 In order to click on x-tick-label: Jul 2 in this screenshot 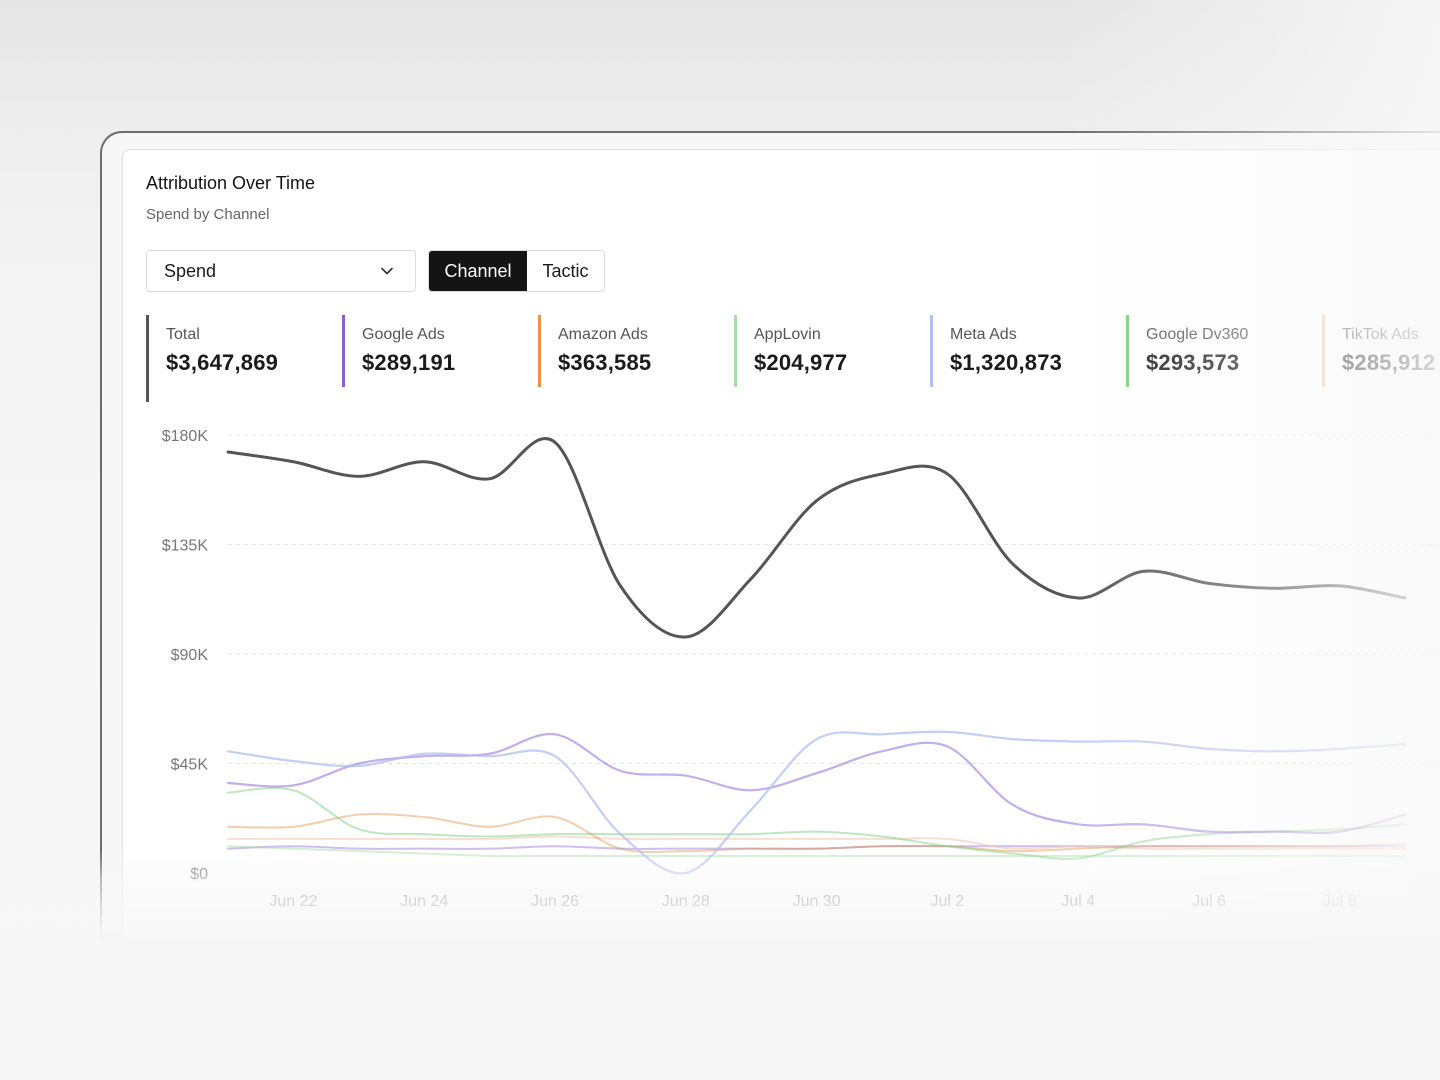, I will do `click(948, 901)`.